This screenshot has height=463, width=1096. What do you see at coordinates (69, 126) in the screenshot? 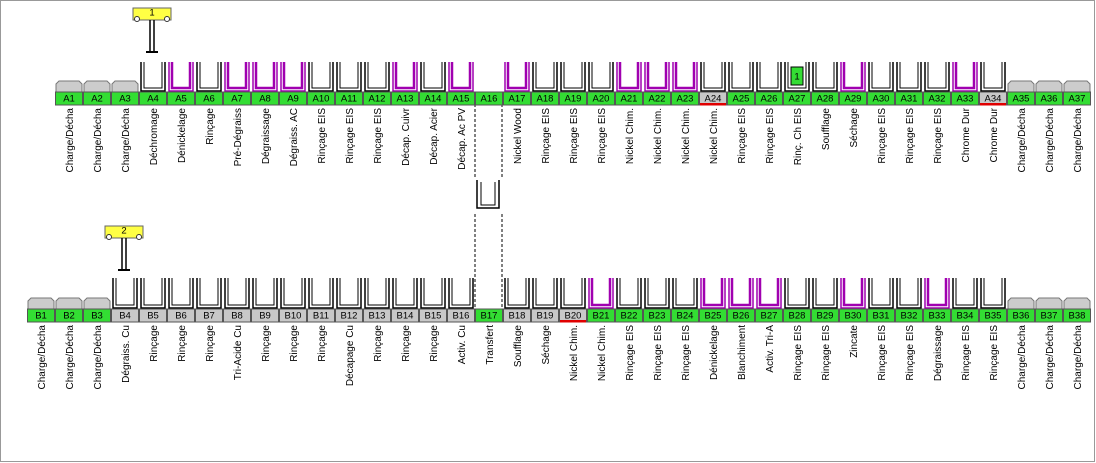
I see `station: A1 Charge/Décha` at bounding box center [69, 126].